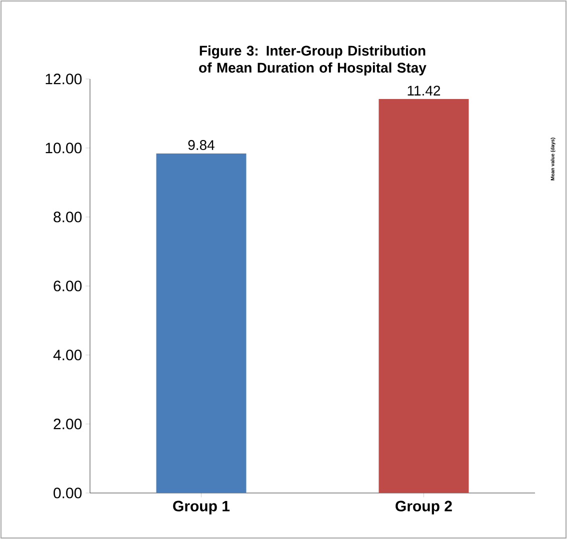 The width and height of the screenshot is (567, 539). Describe the element at coordinates (68, 217) in the screenshot. I see `y-tick-label: 8.00` at that location.